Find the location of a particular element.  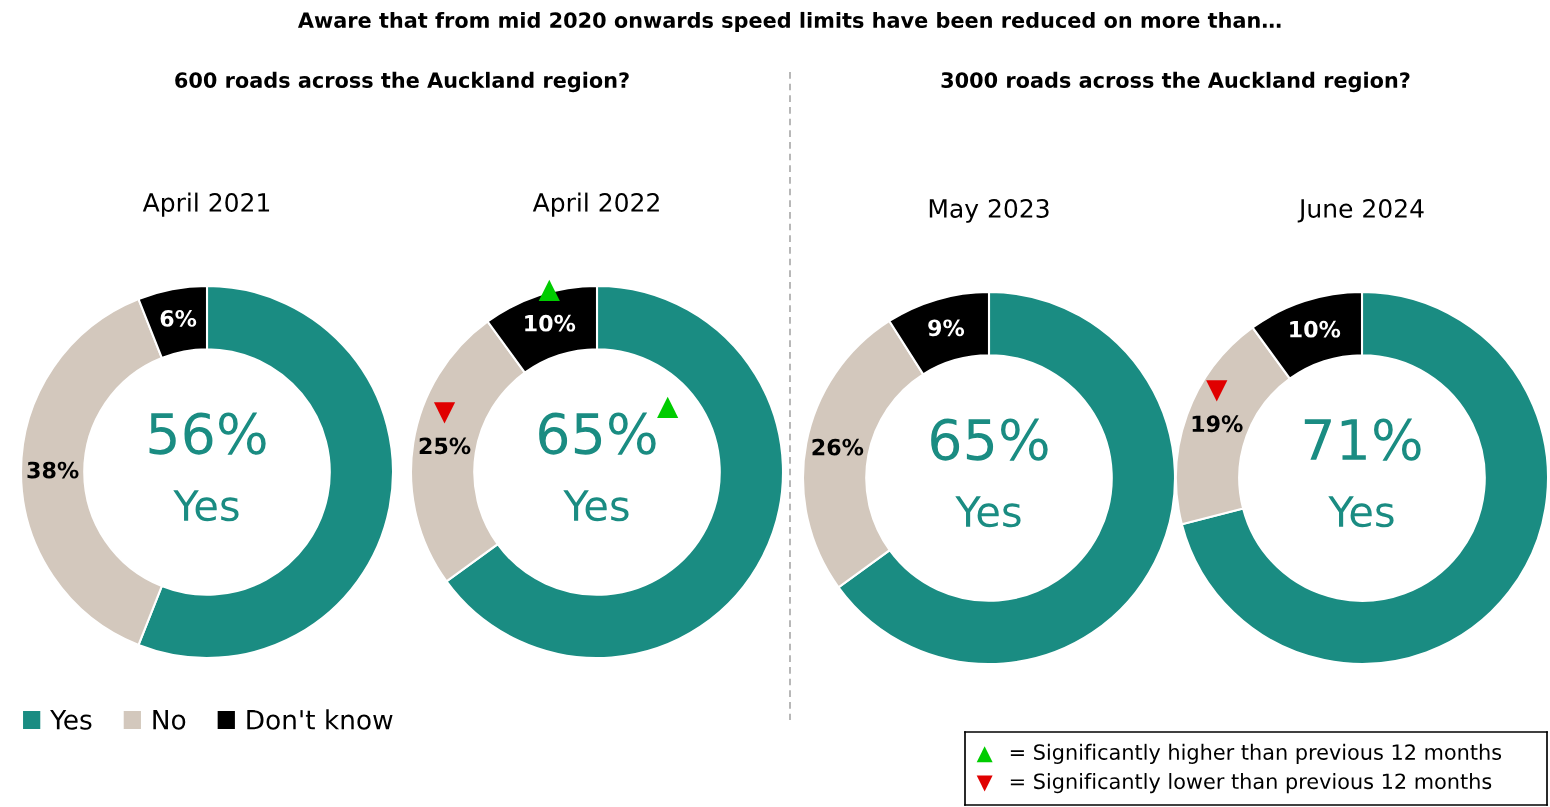

text: April 2021 is located at coordinates (206, 204).